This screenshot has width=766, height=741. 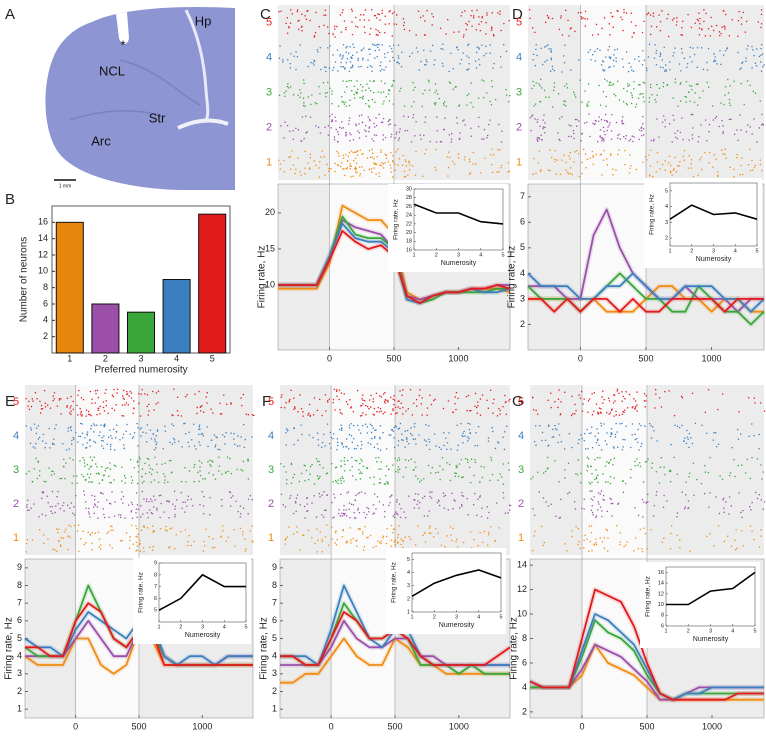 I want to click on raster-row, so click(x=647, y=470).